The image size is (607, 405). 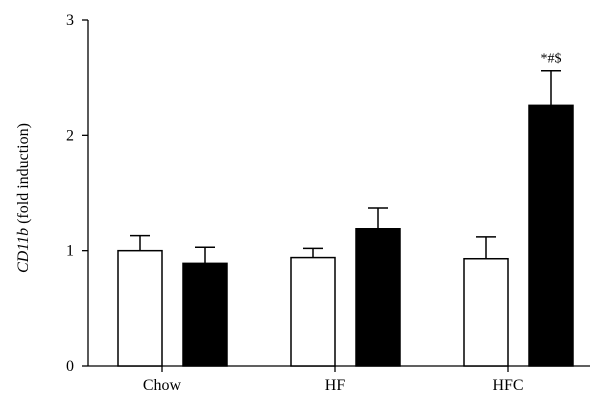 I want to click on y-tick-label: 2, so click(x=70, y=135).